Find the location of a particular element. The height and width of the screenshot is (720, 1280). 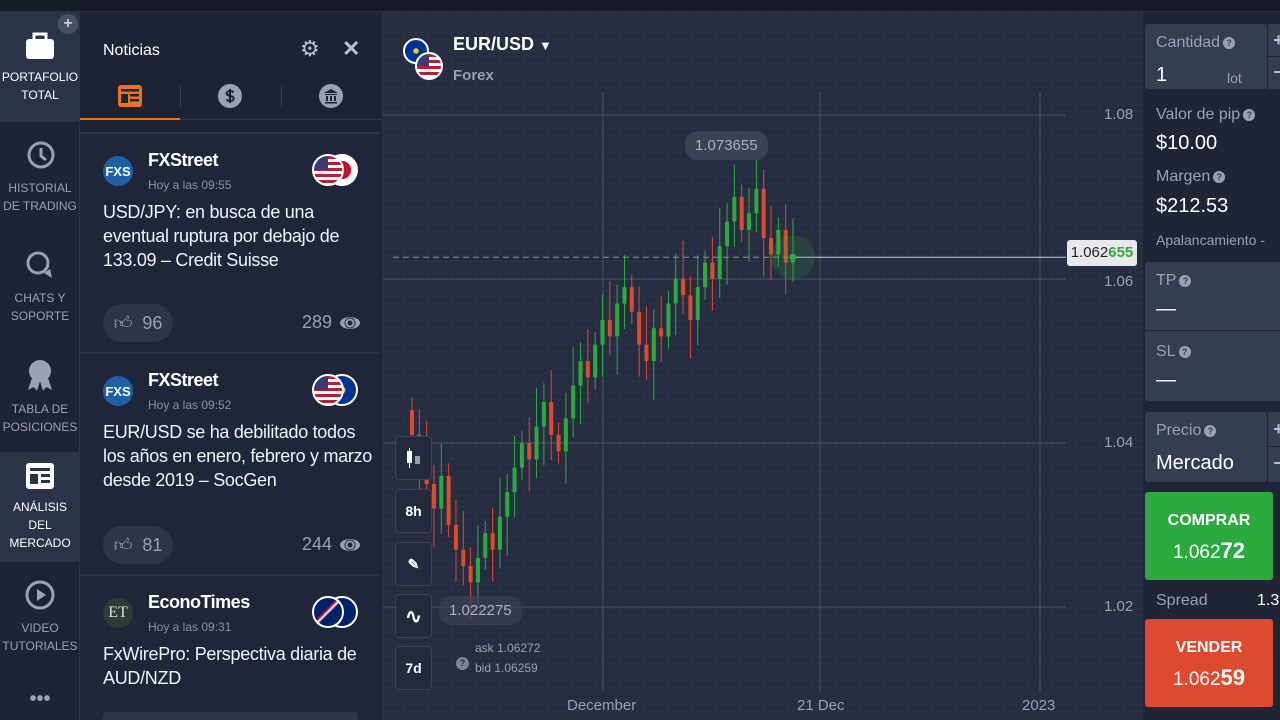

chat-icon is located at coordinates (39, 264).